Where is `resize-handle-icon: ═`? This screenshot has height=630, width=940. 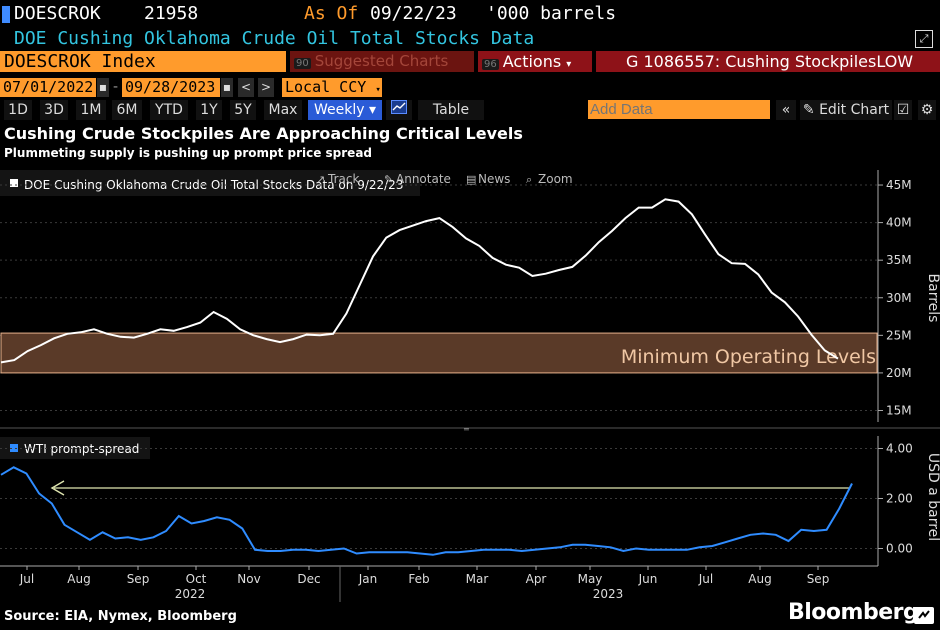
resize-handle-icon: ═ is located at coordinates (466, 429).